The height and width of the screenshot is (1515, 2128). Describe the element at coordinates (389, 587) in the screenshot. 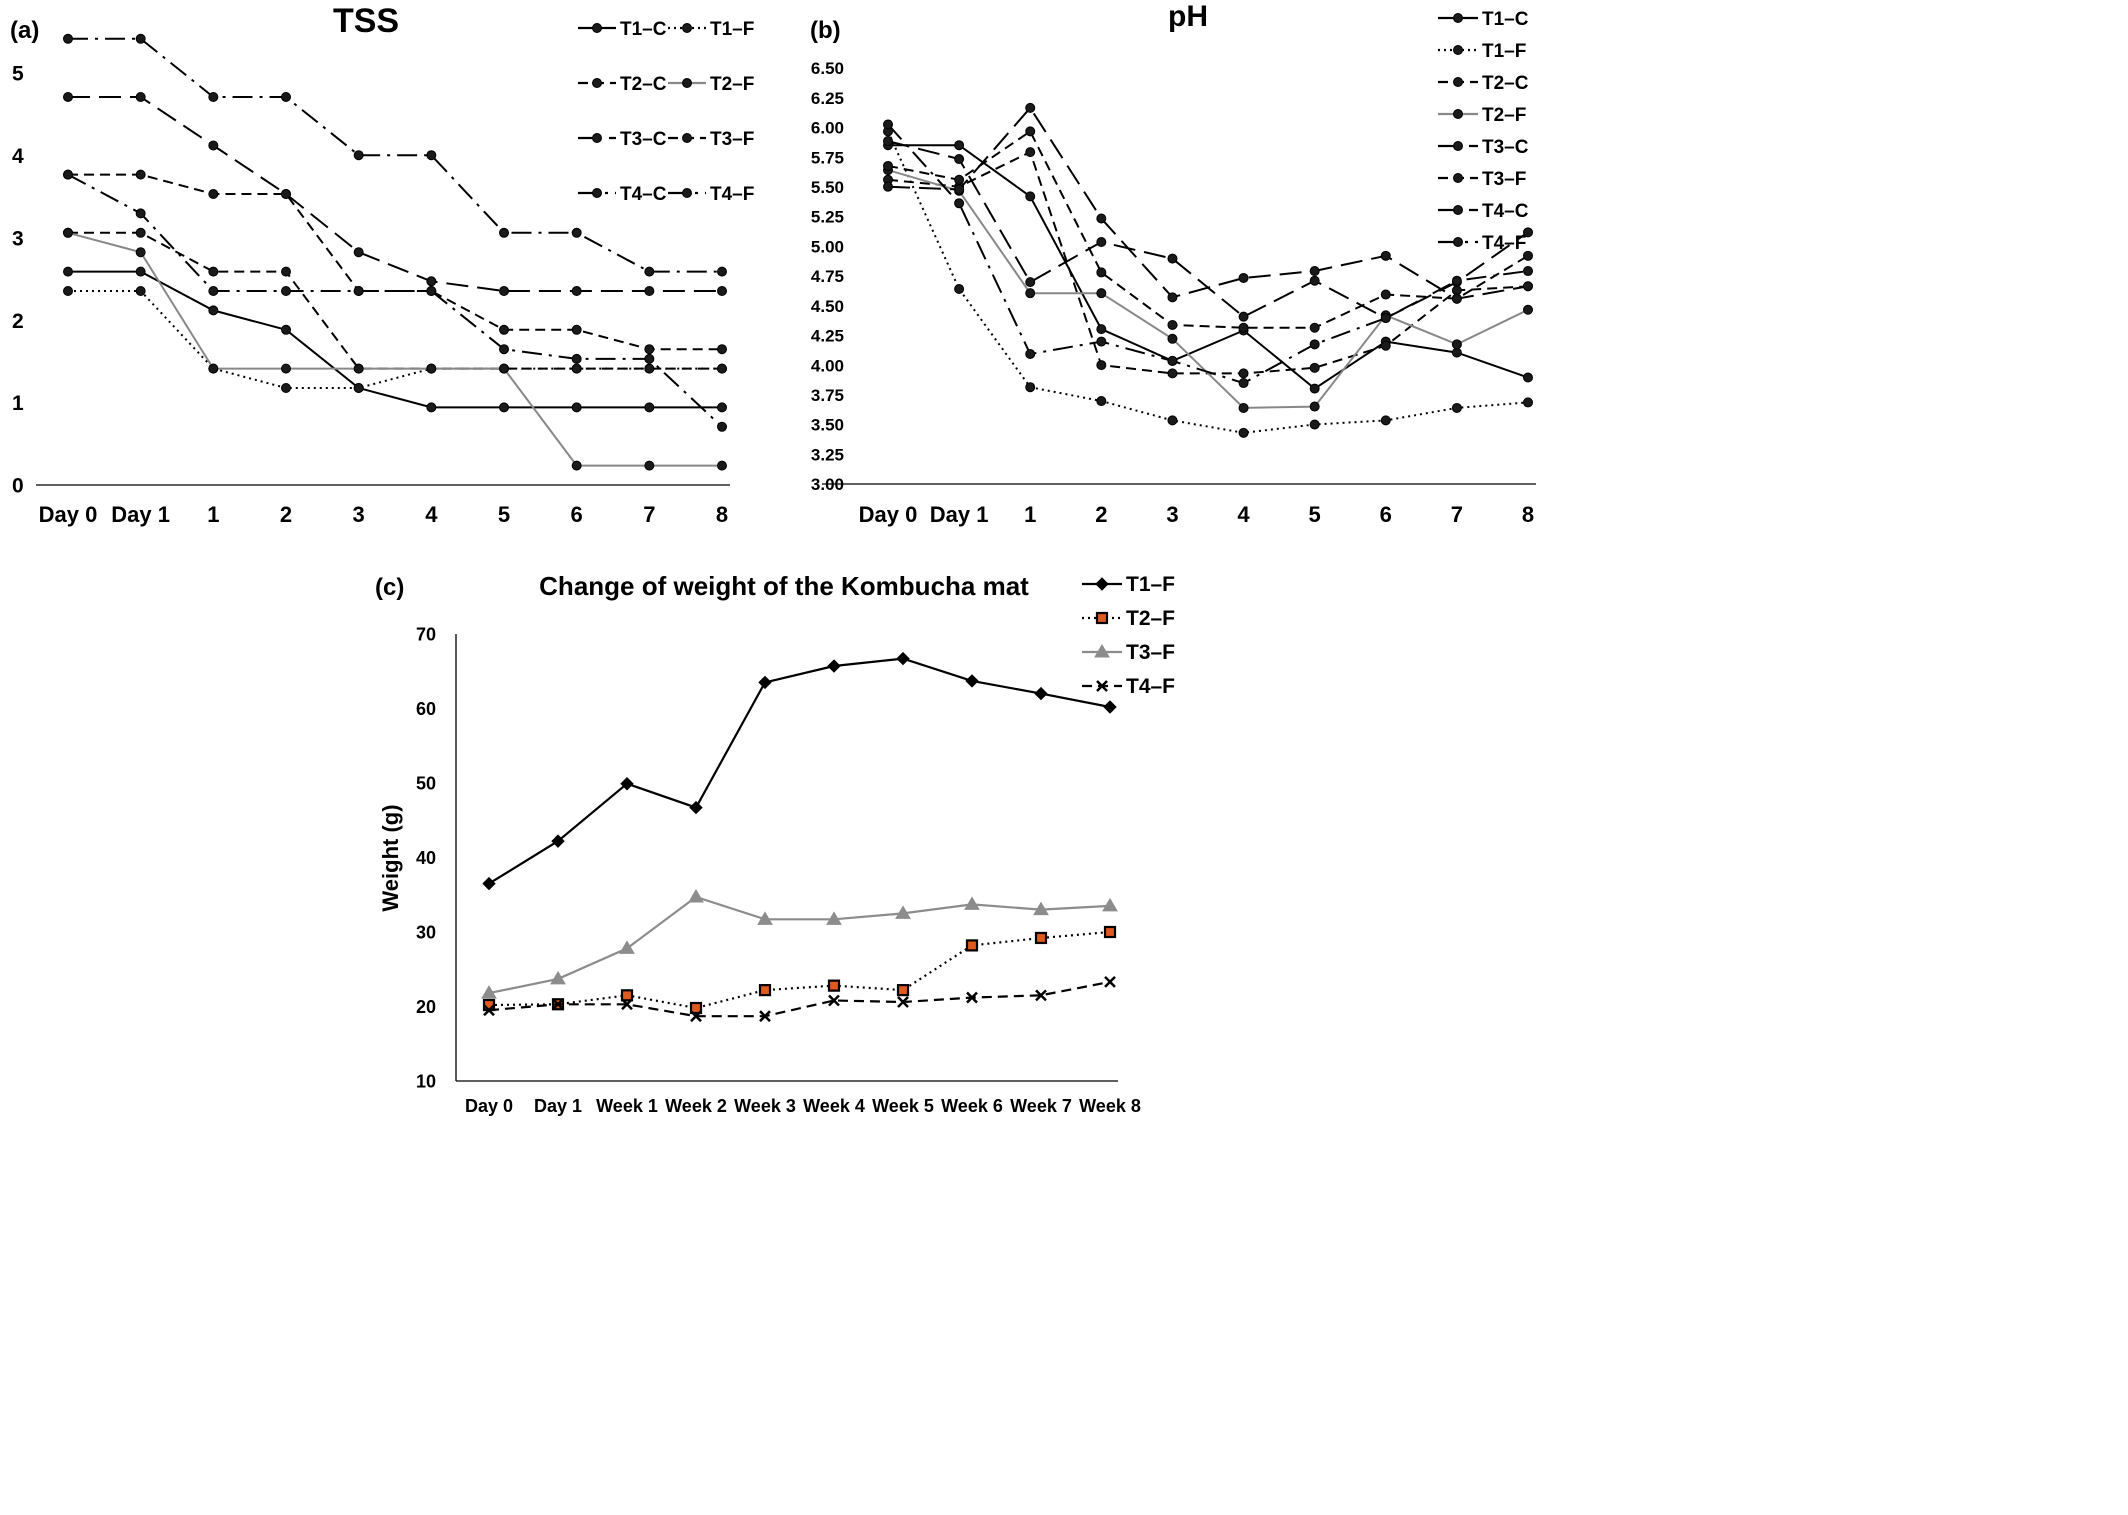

I see `panel-label: (c)` at that location.